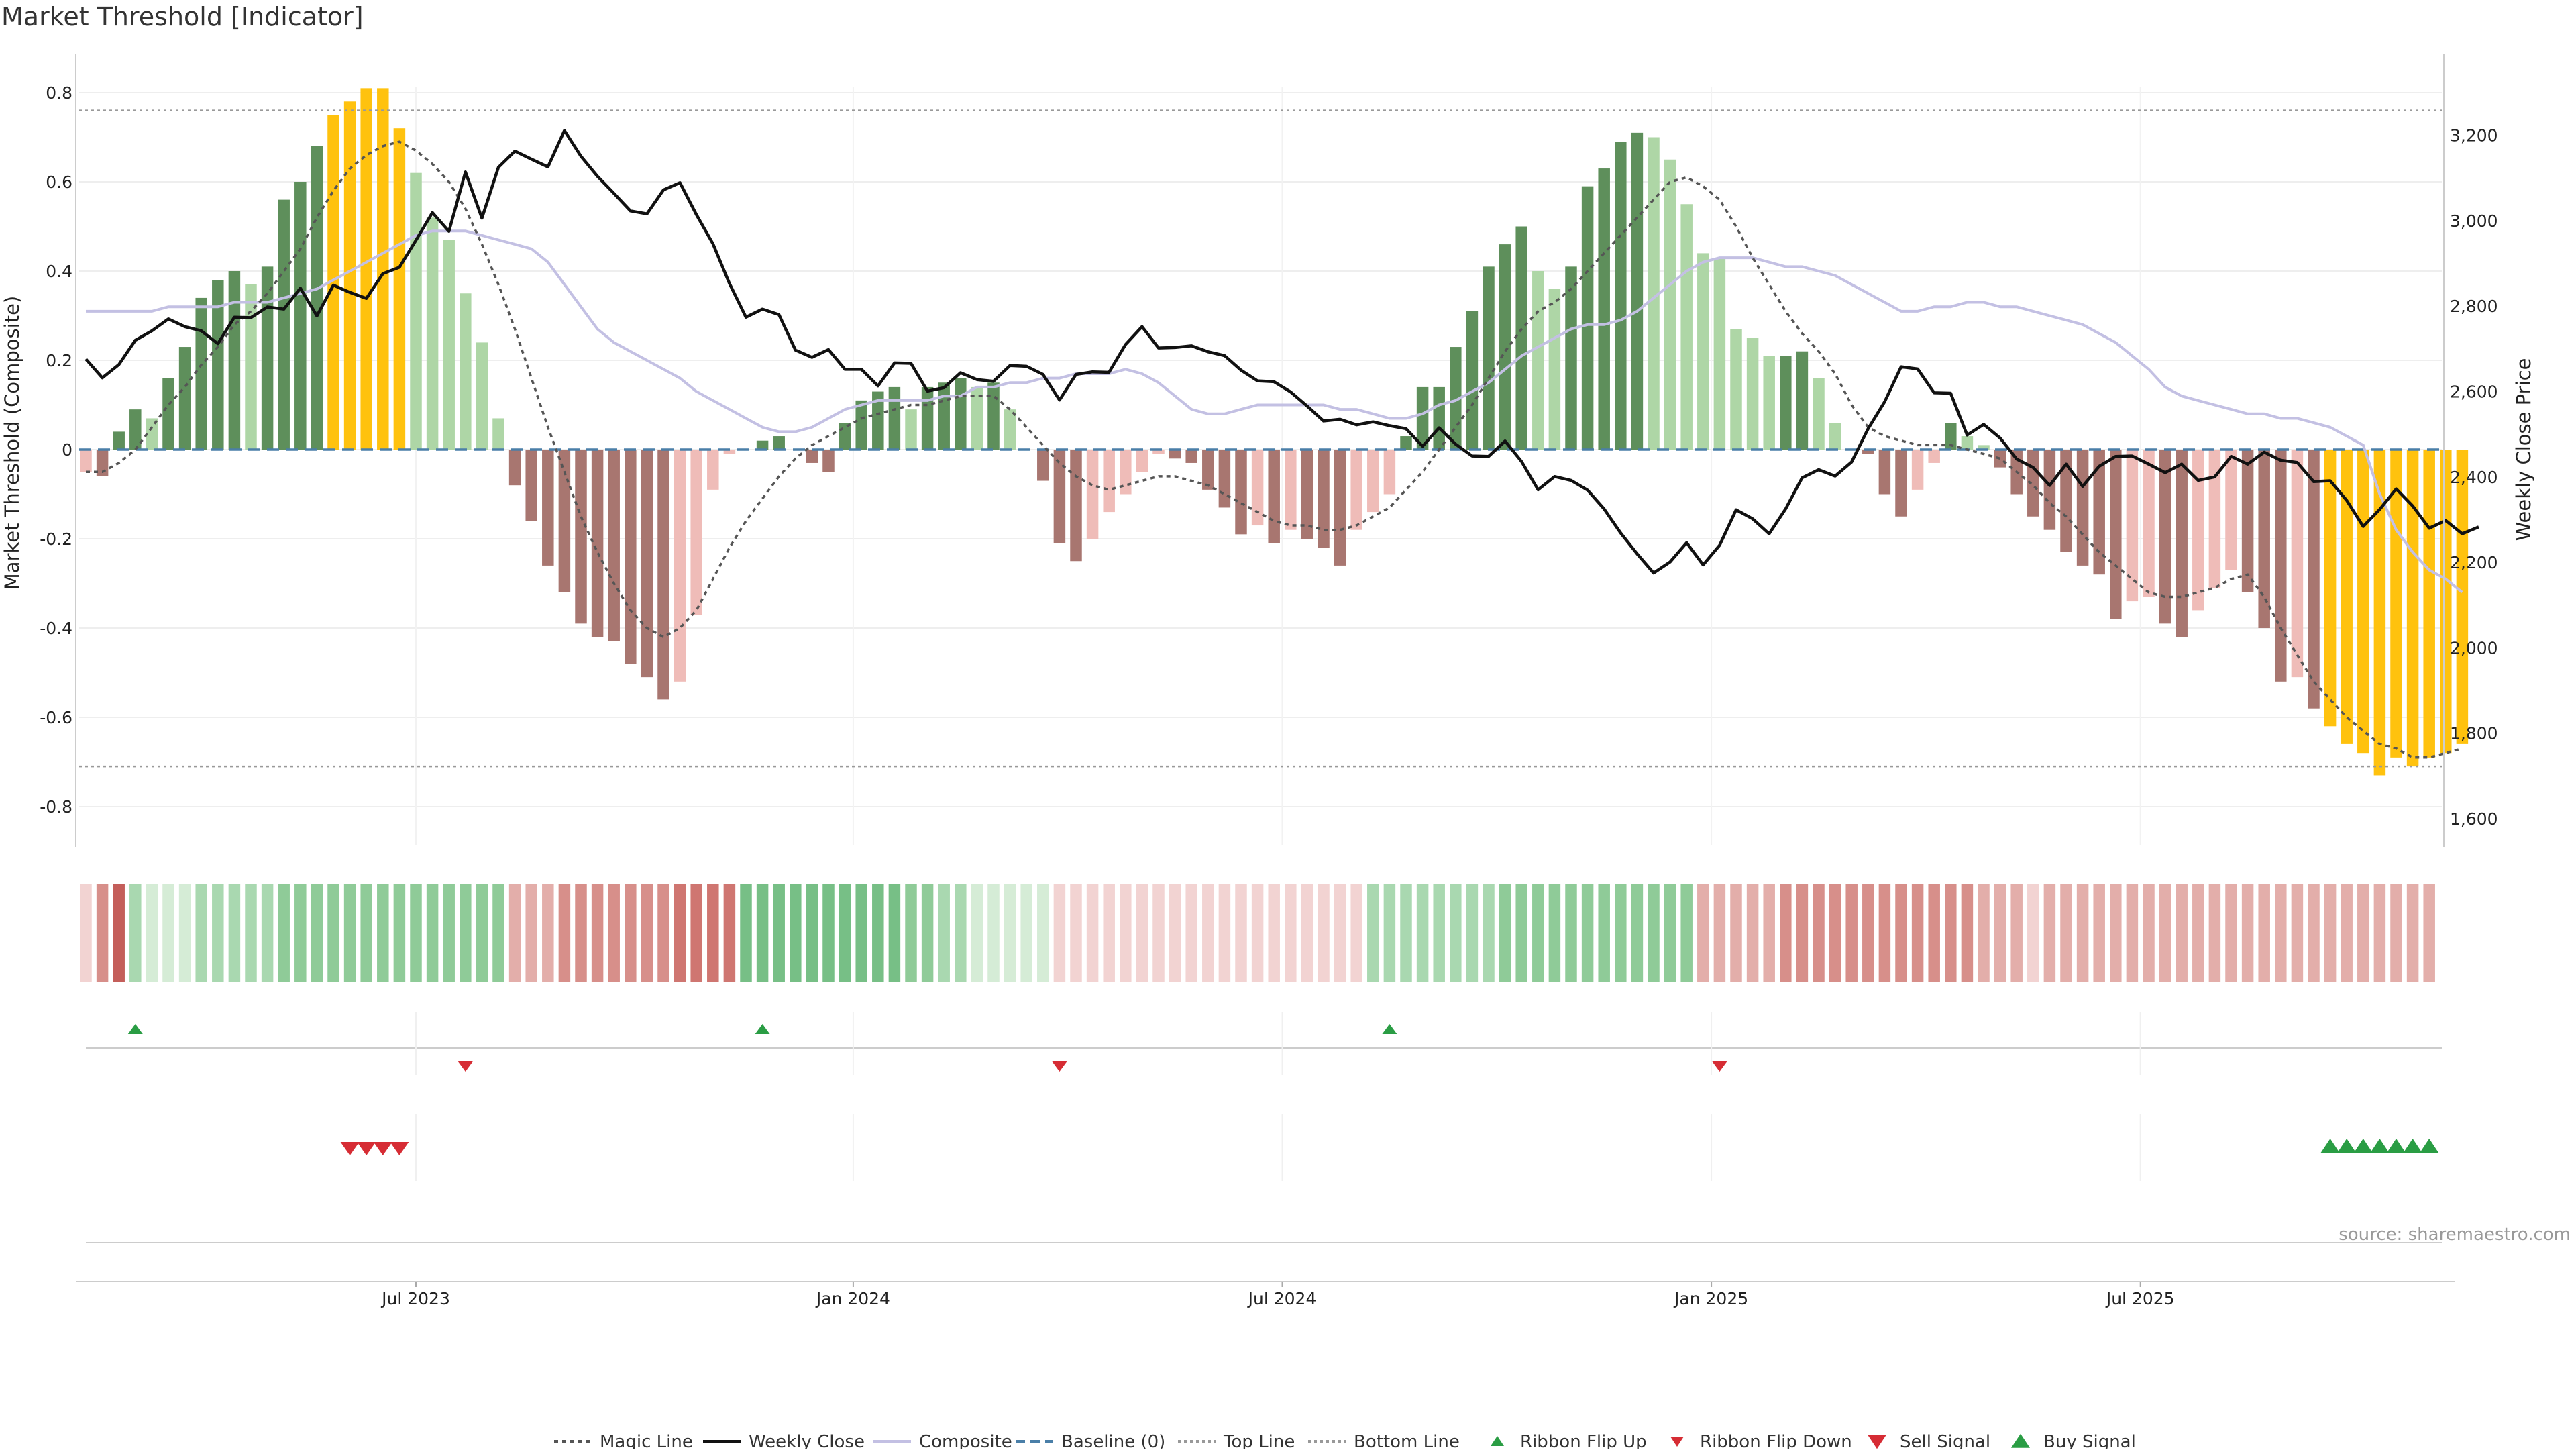  Describe the element at coordinates (2474, 819) in the screenshot. I see `y-right-tick-label: 1,600` at that location.